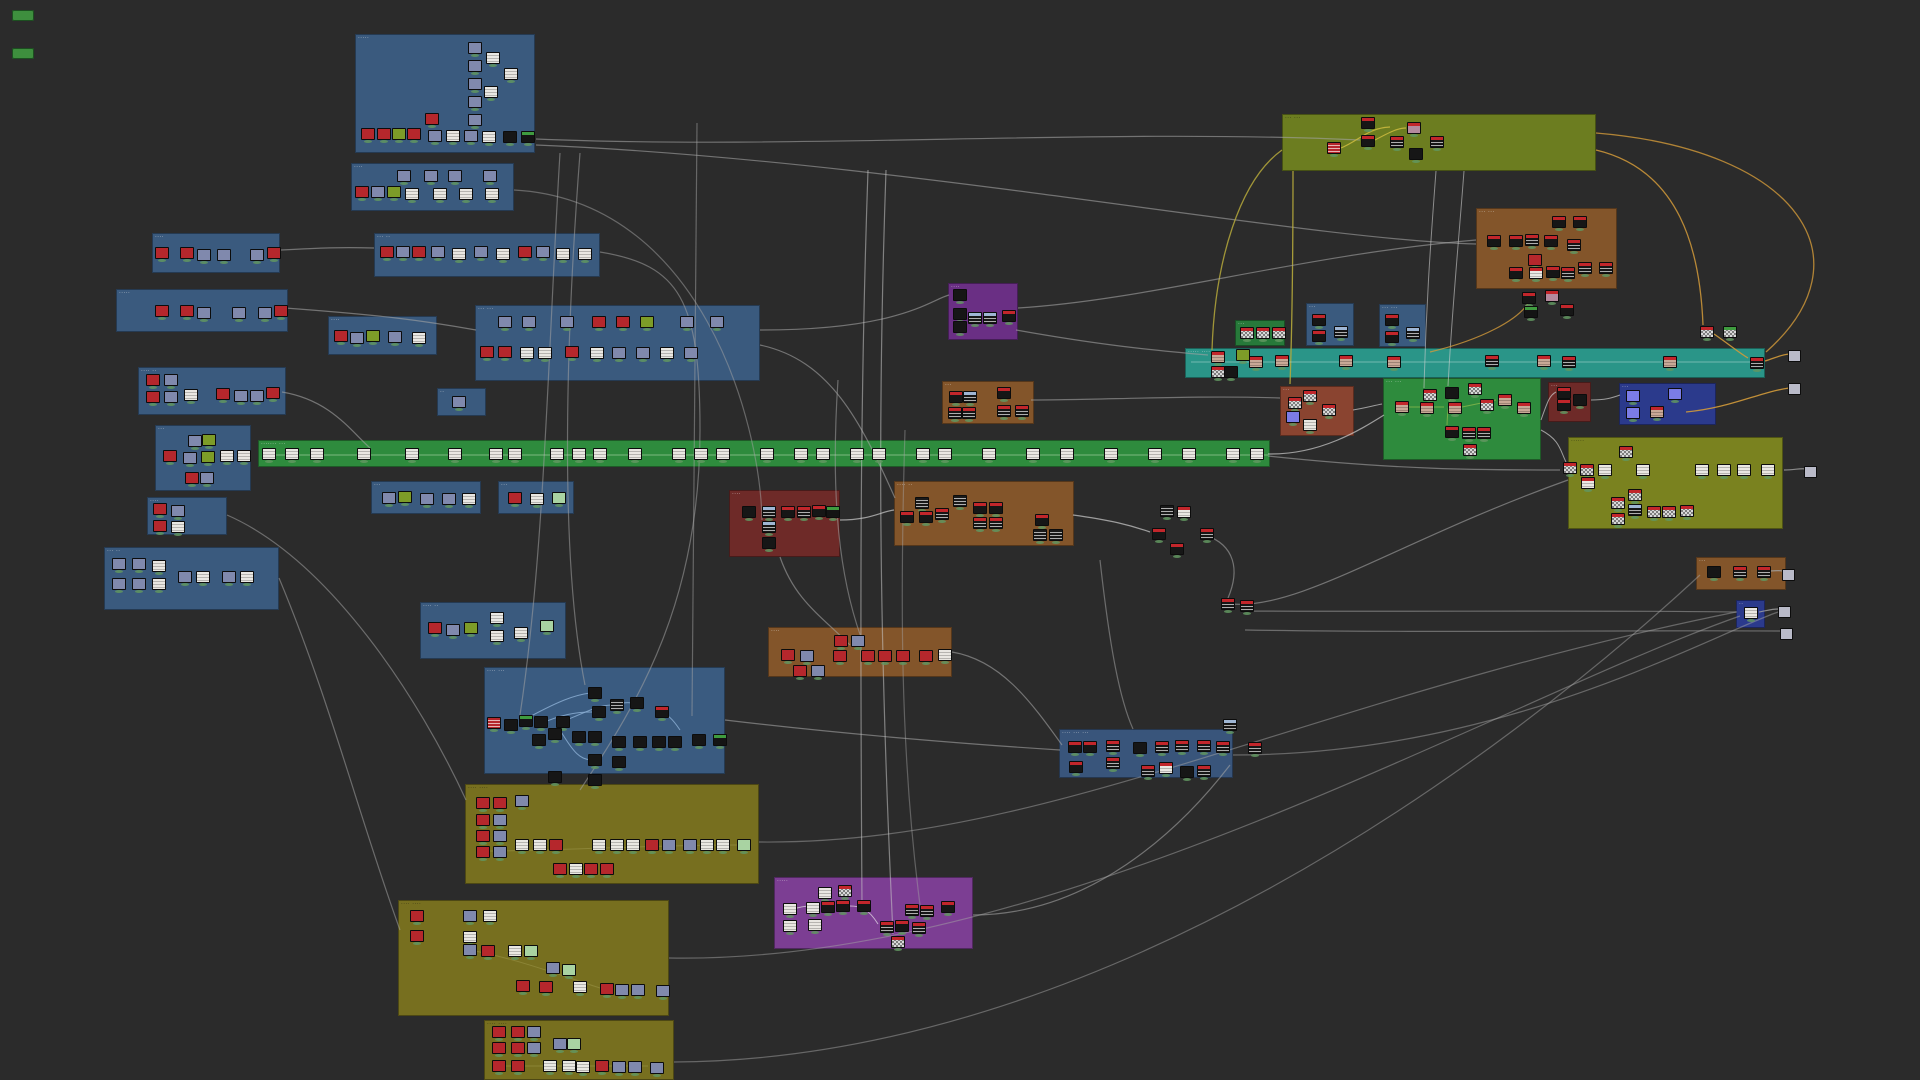  What do you see at coordinates (1633, 413) in the screenshot?
I see `node-bl` at bounding box center [1633, 413].